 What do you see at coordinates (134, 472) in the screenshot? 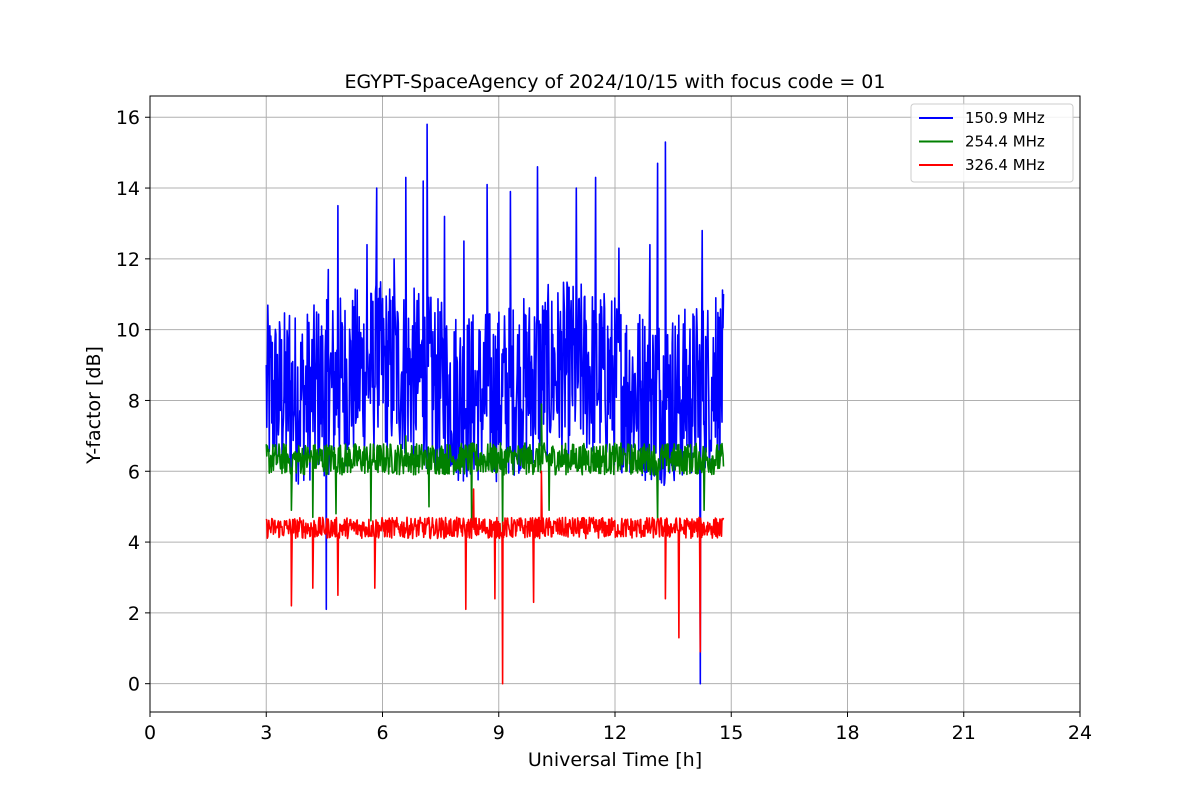
I see `y-tick-label: 6` at bounding box center [134, 472].